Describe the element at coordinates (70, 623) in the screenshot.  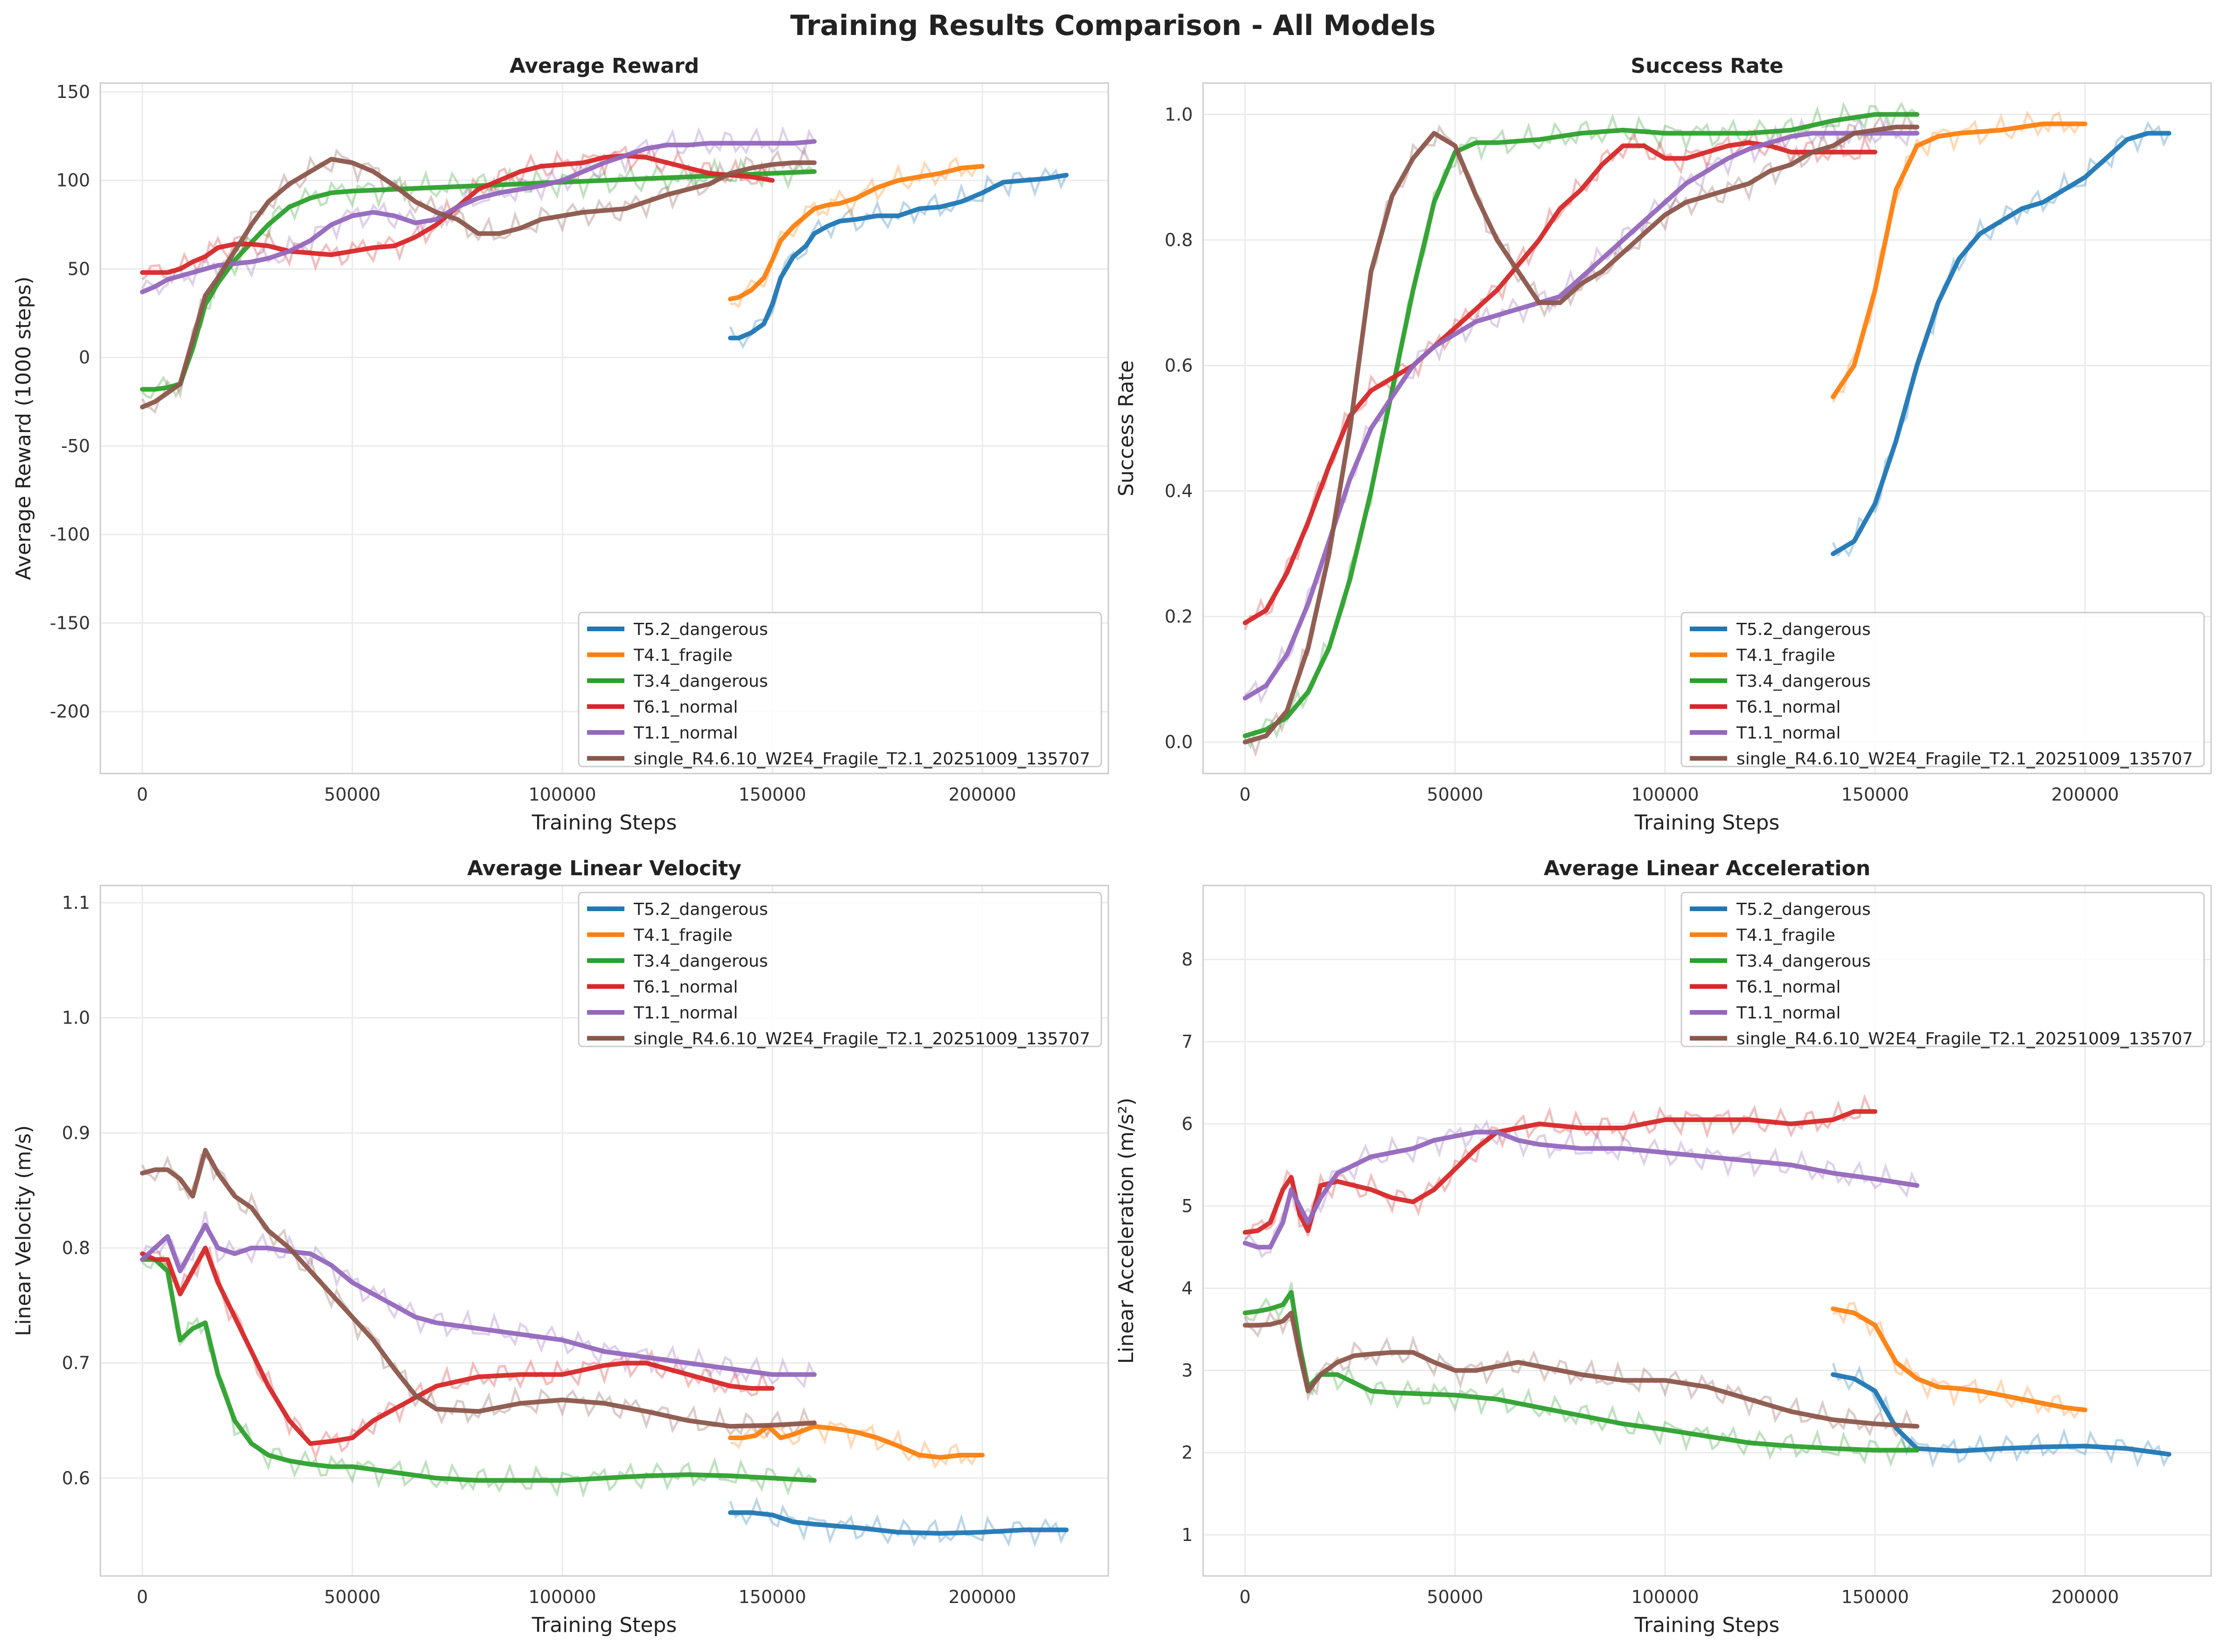
I see `y-tick-label: -150` at that location.